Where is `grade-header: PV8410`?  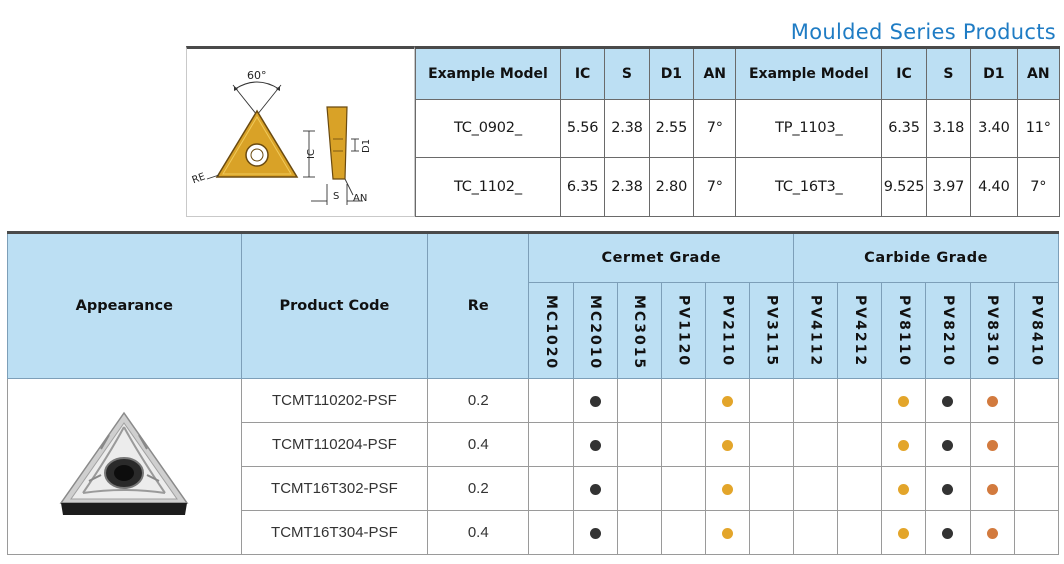 grade-header: PV8410 is located at coordinates (1036, 330).